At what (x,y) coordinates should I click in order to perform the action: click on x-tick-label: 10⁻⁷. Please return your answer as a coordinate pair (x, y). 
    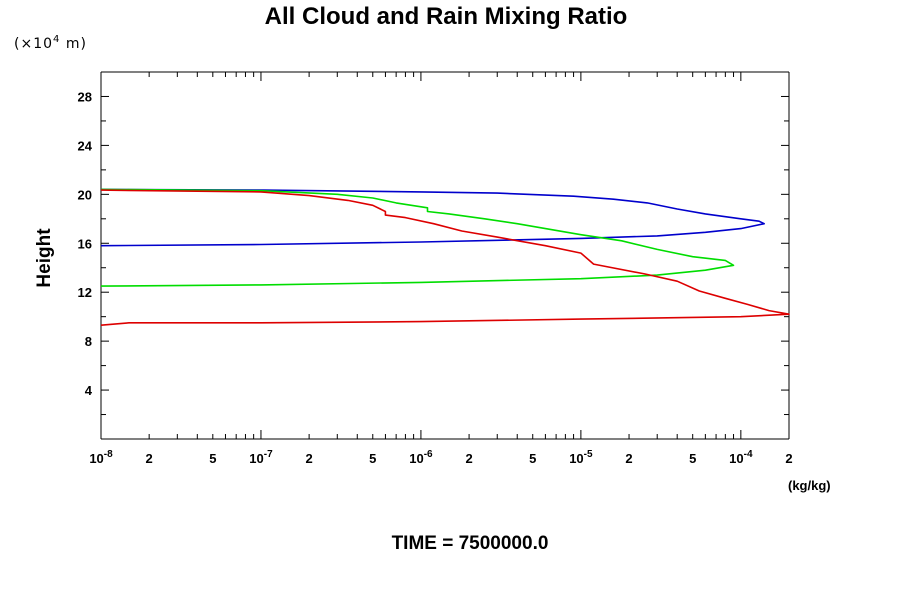
    Looking at the image, I should click on (261, 457).